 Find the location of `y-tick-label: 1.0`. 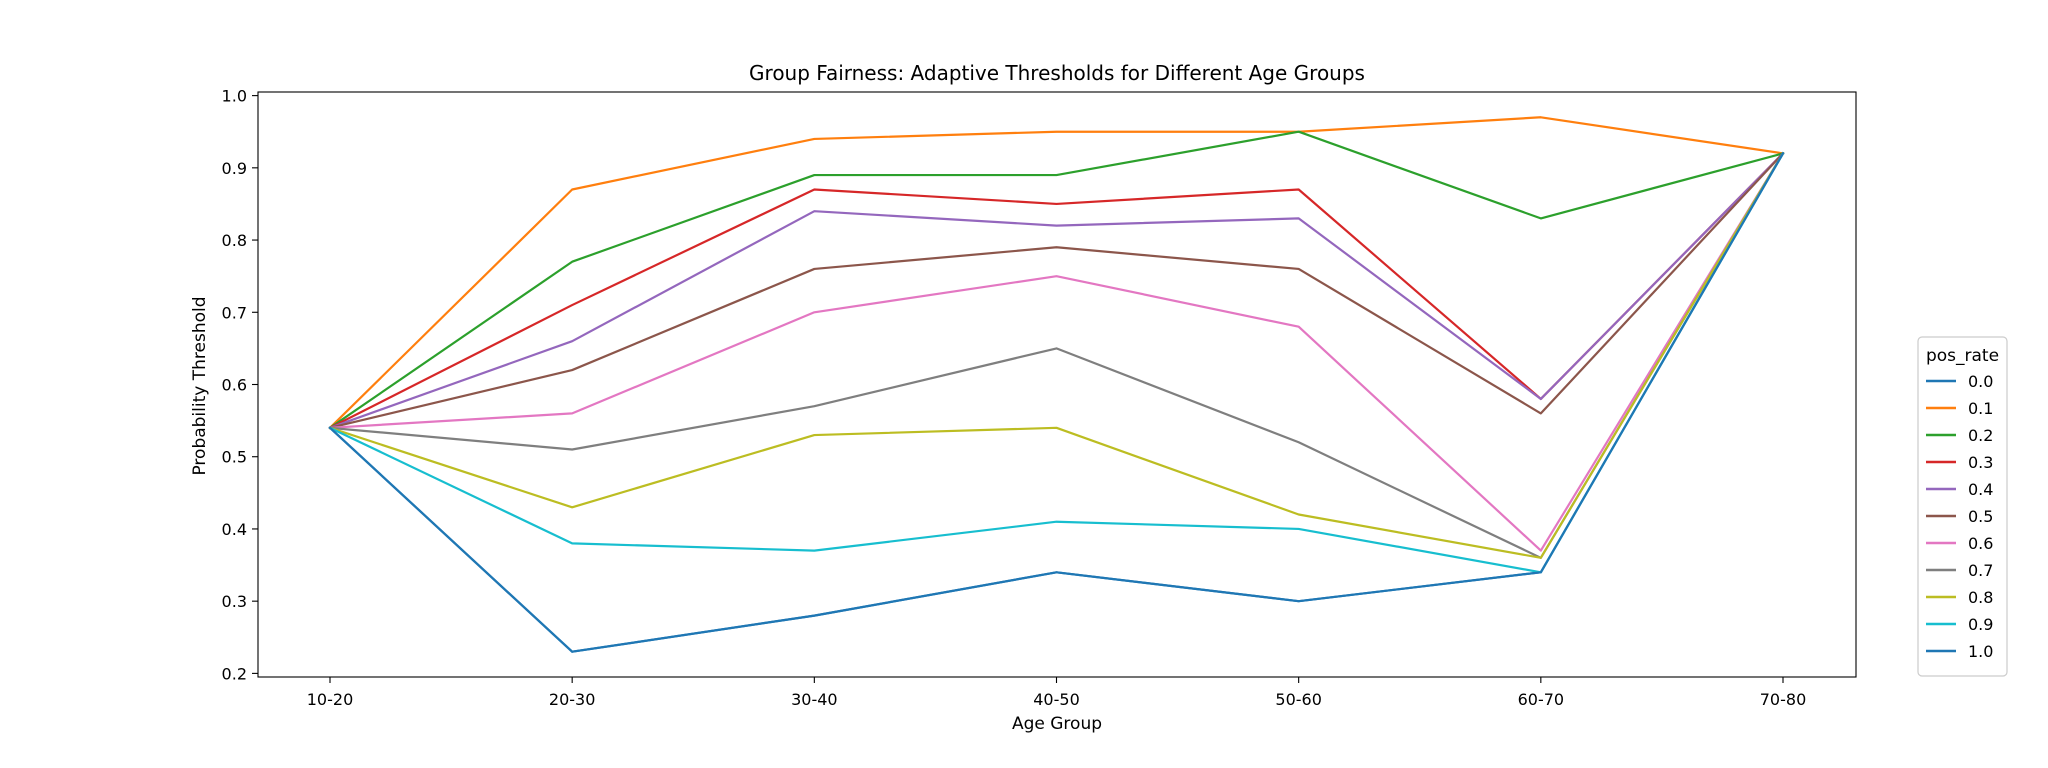

y-tick-label: 1.0 is located at coordinates (234, 96).